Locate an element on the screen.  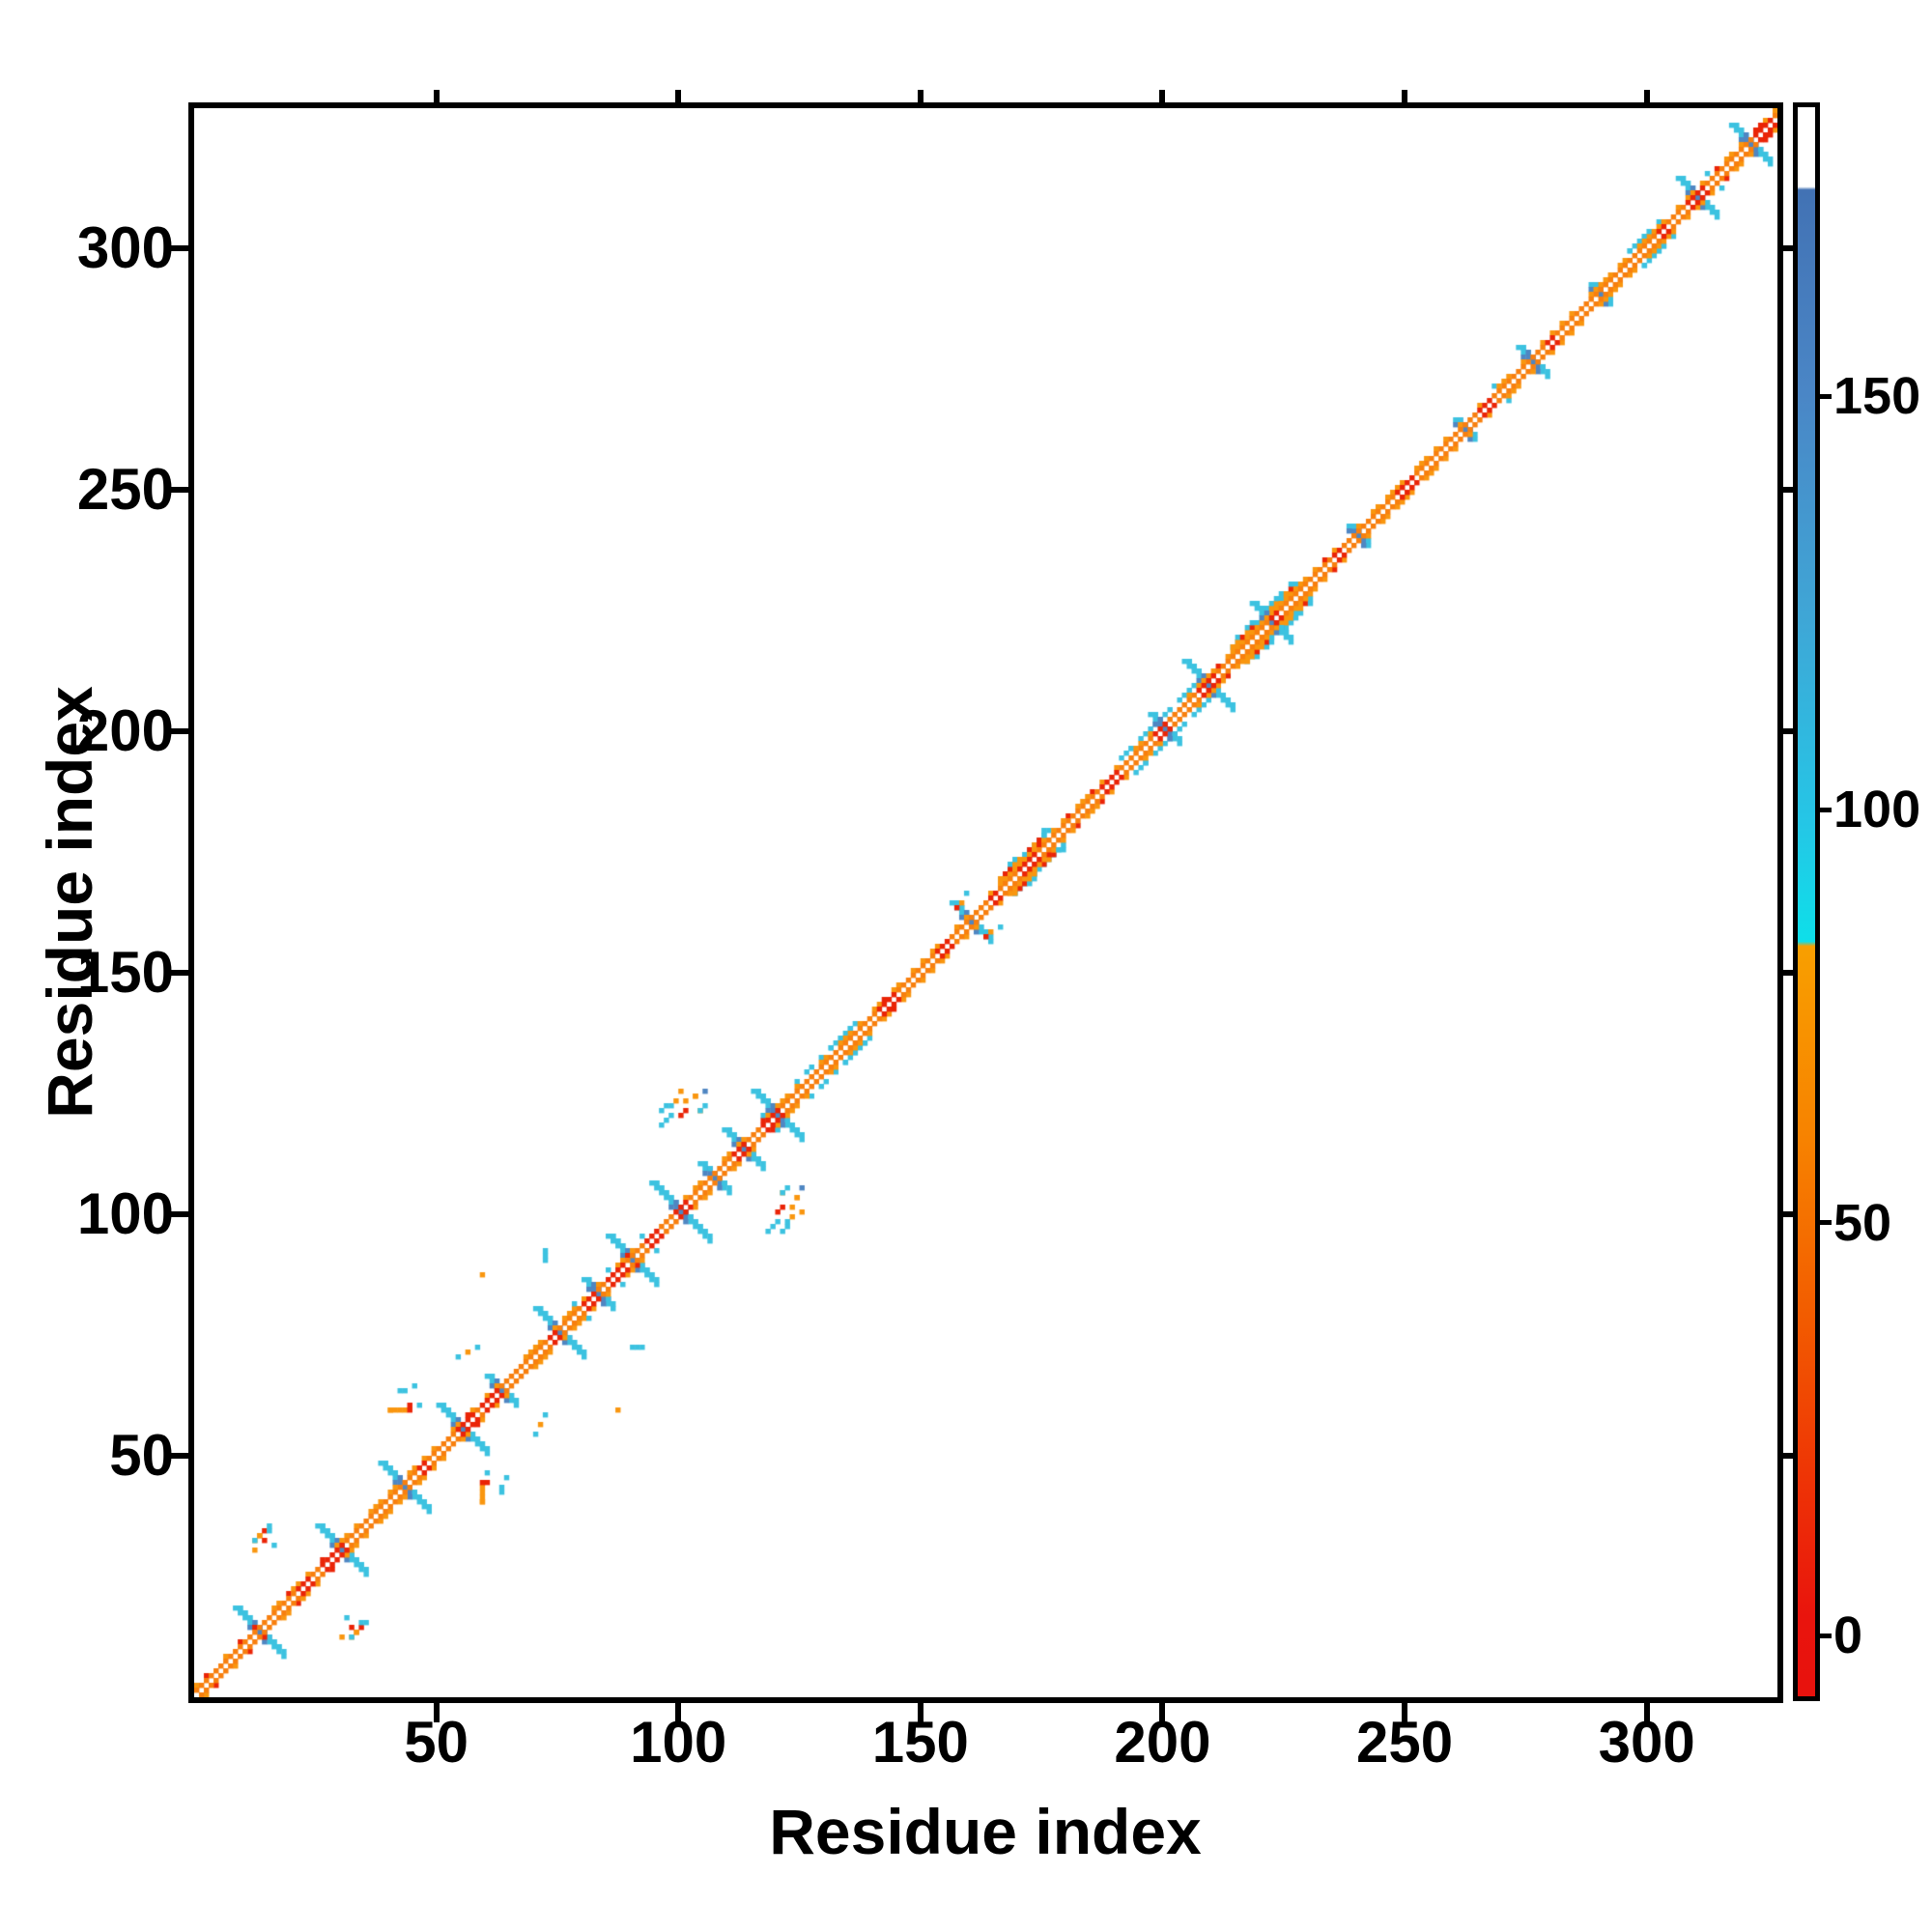
y-tick-label: 100 is located at coordinates (125, 1213).